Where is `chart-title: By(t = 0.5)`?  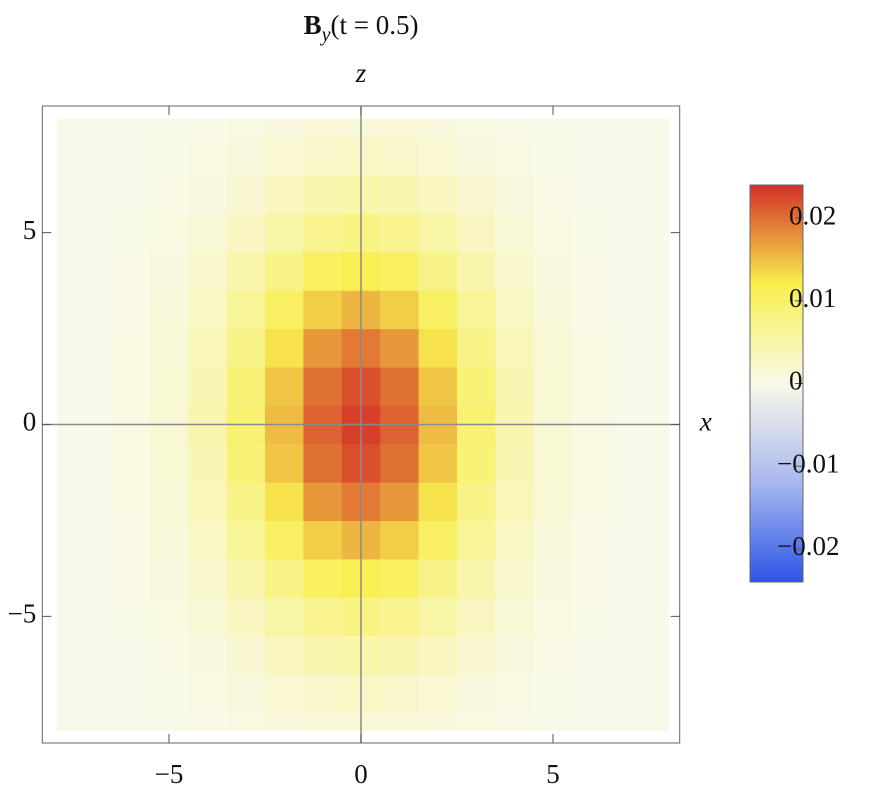
chart-title: By(t = 0.5) is located at coordinates (361, 27).